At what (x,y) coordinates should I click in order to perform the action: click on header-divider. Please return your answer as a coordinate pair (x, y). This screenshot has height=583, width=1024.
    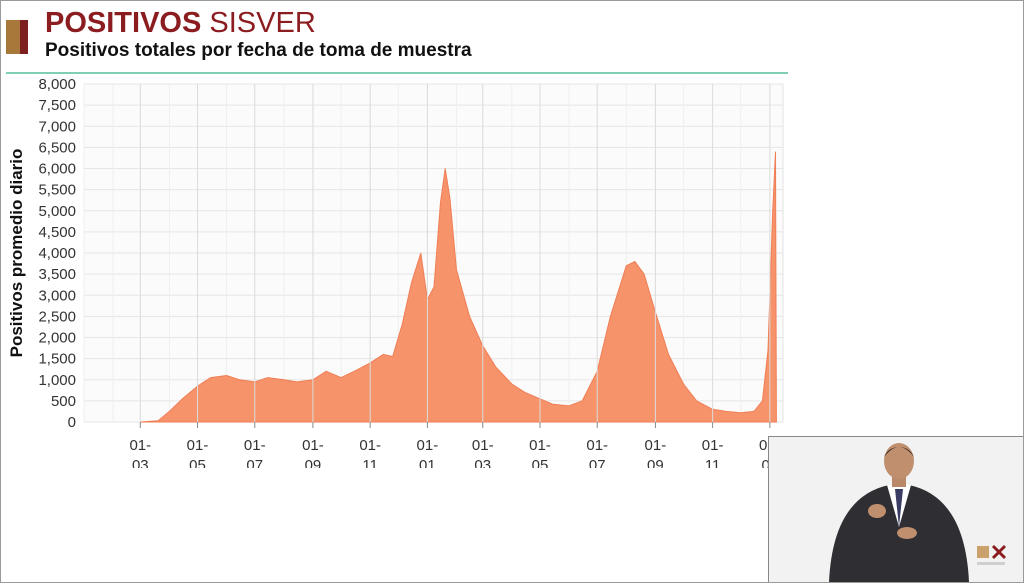
    Looking at the image, I should click on (397, 73).